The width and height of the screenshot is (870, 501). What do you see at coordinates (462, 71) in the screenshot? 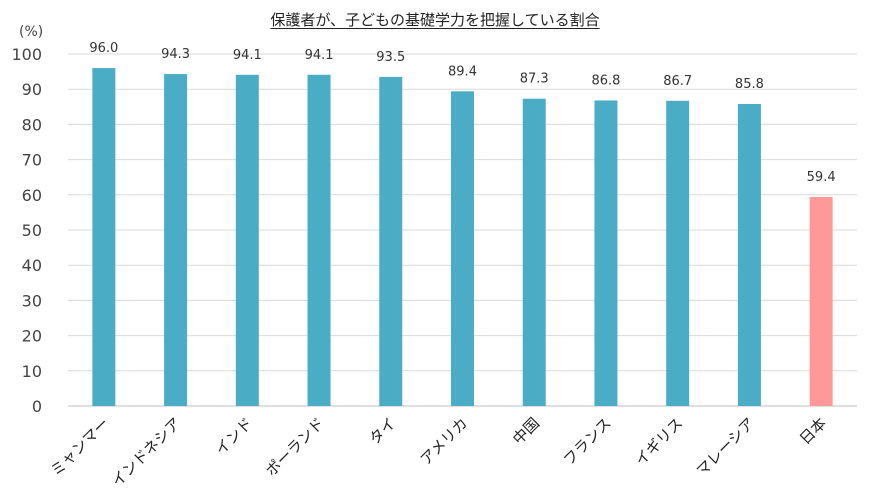
I see `data-label: 89.4` at bounding box center [462, 71].